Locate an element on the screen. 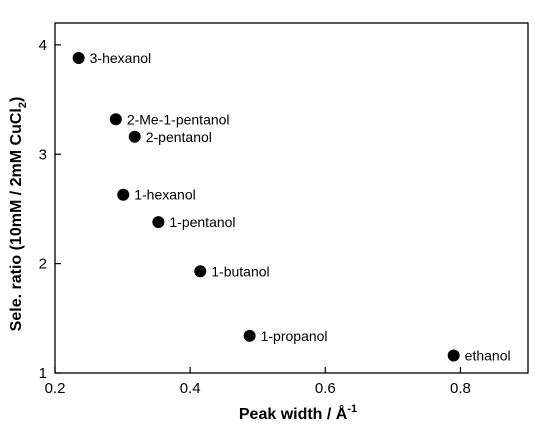  x-axis-title: Peak width / Å-1 is located at coordinates (298, 413).